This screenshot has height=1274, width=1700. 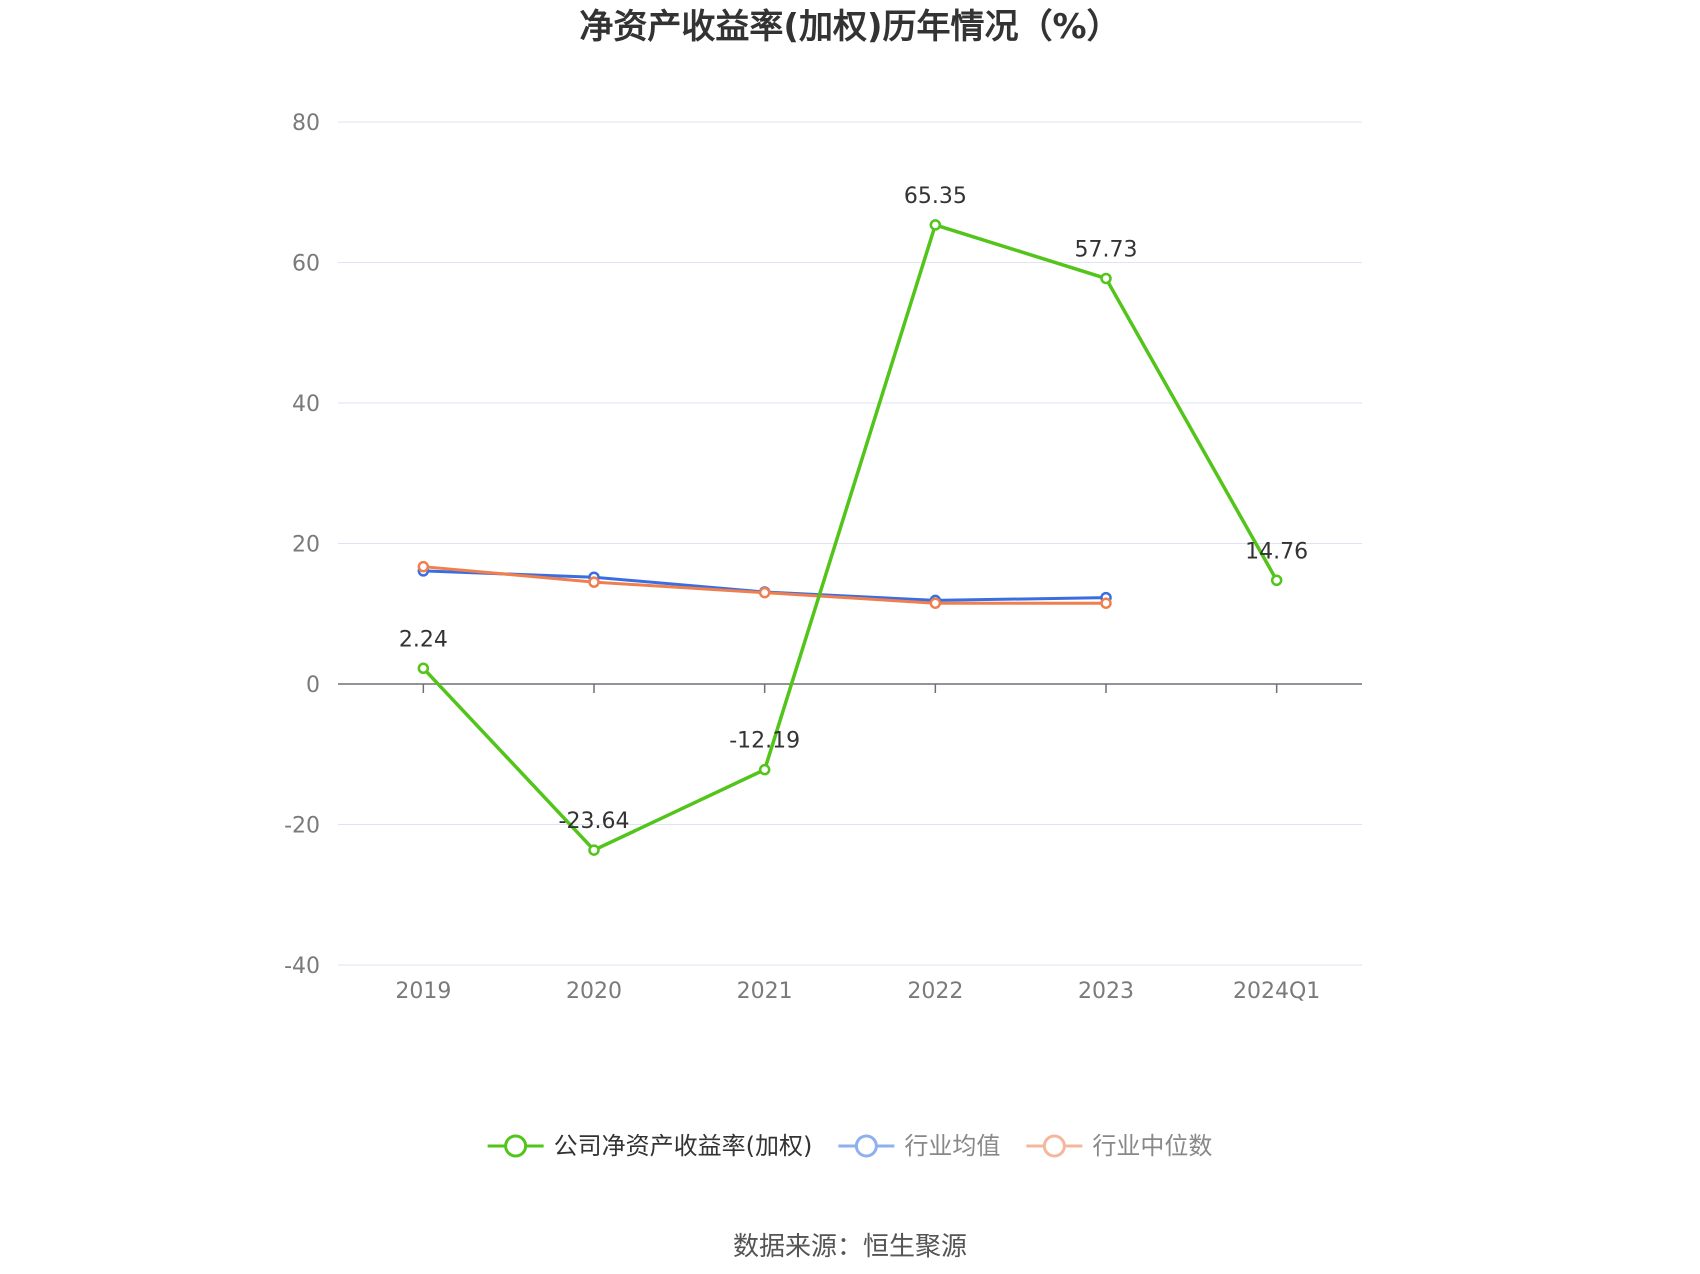 I want to click on legend-item-2: 行业中位数, so click(x=1119, y=1146).